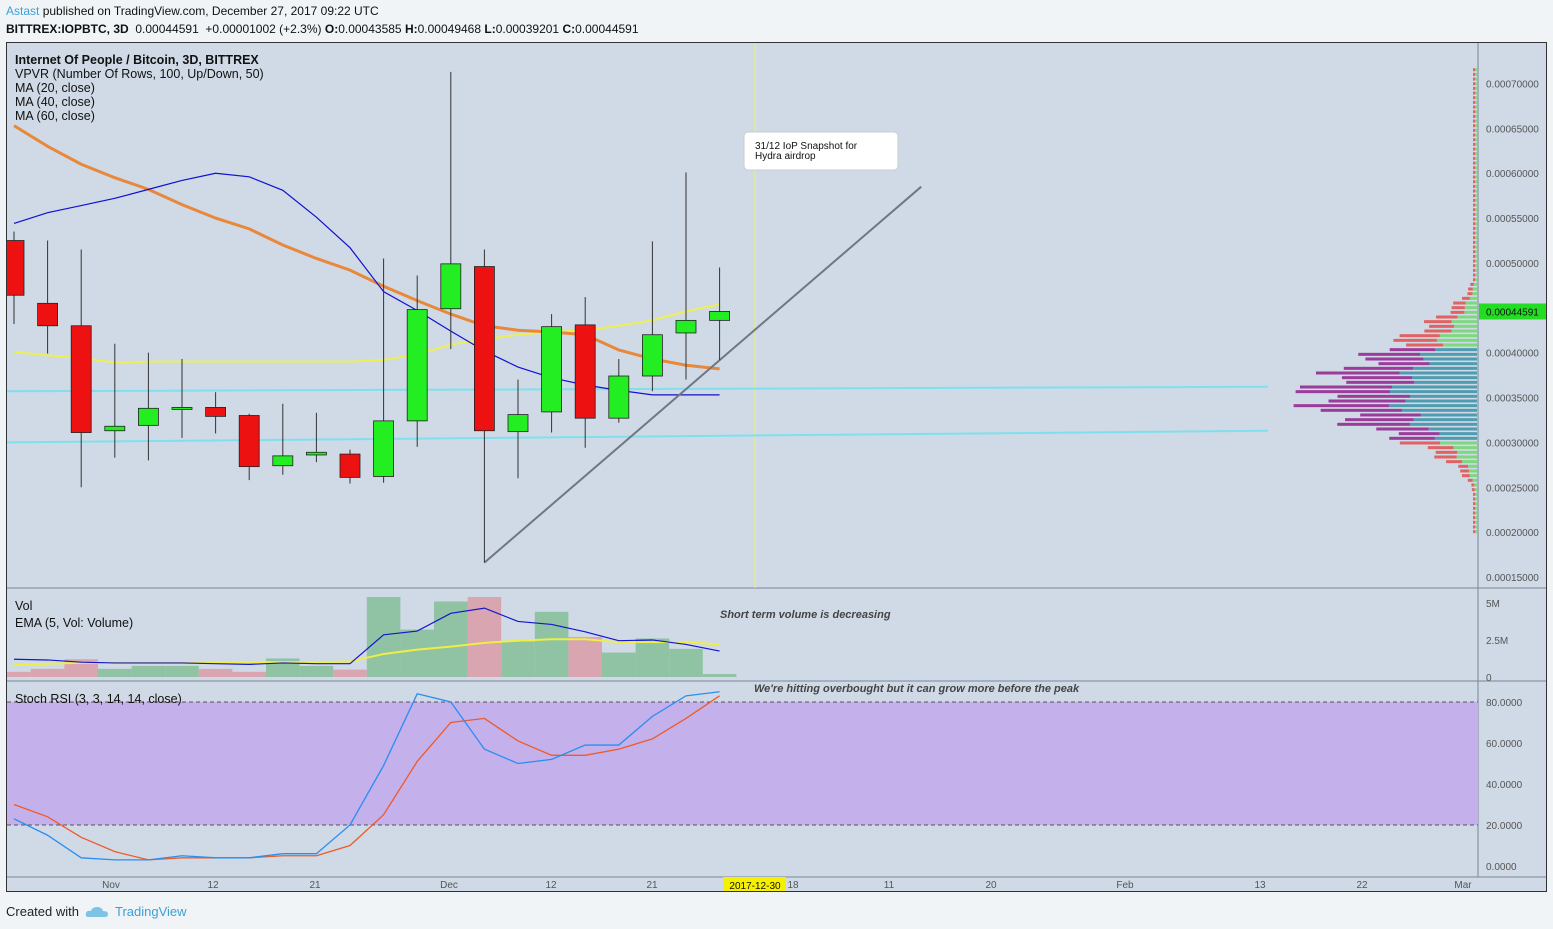  Describe the element at coordinates (652, 885) in the screenshot. I see `time-tick-label: 21` at that location.